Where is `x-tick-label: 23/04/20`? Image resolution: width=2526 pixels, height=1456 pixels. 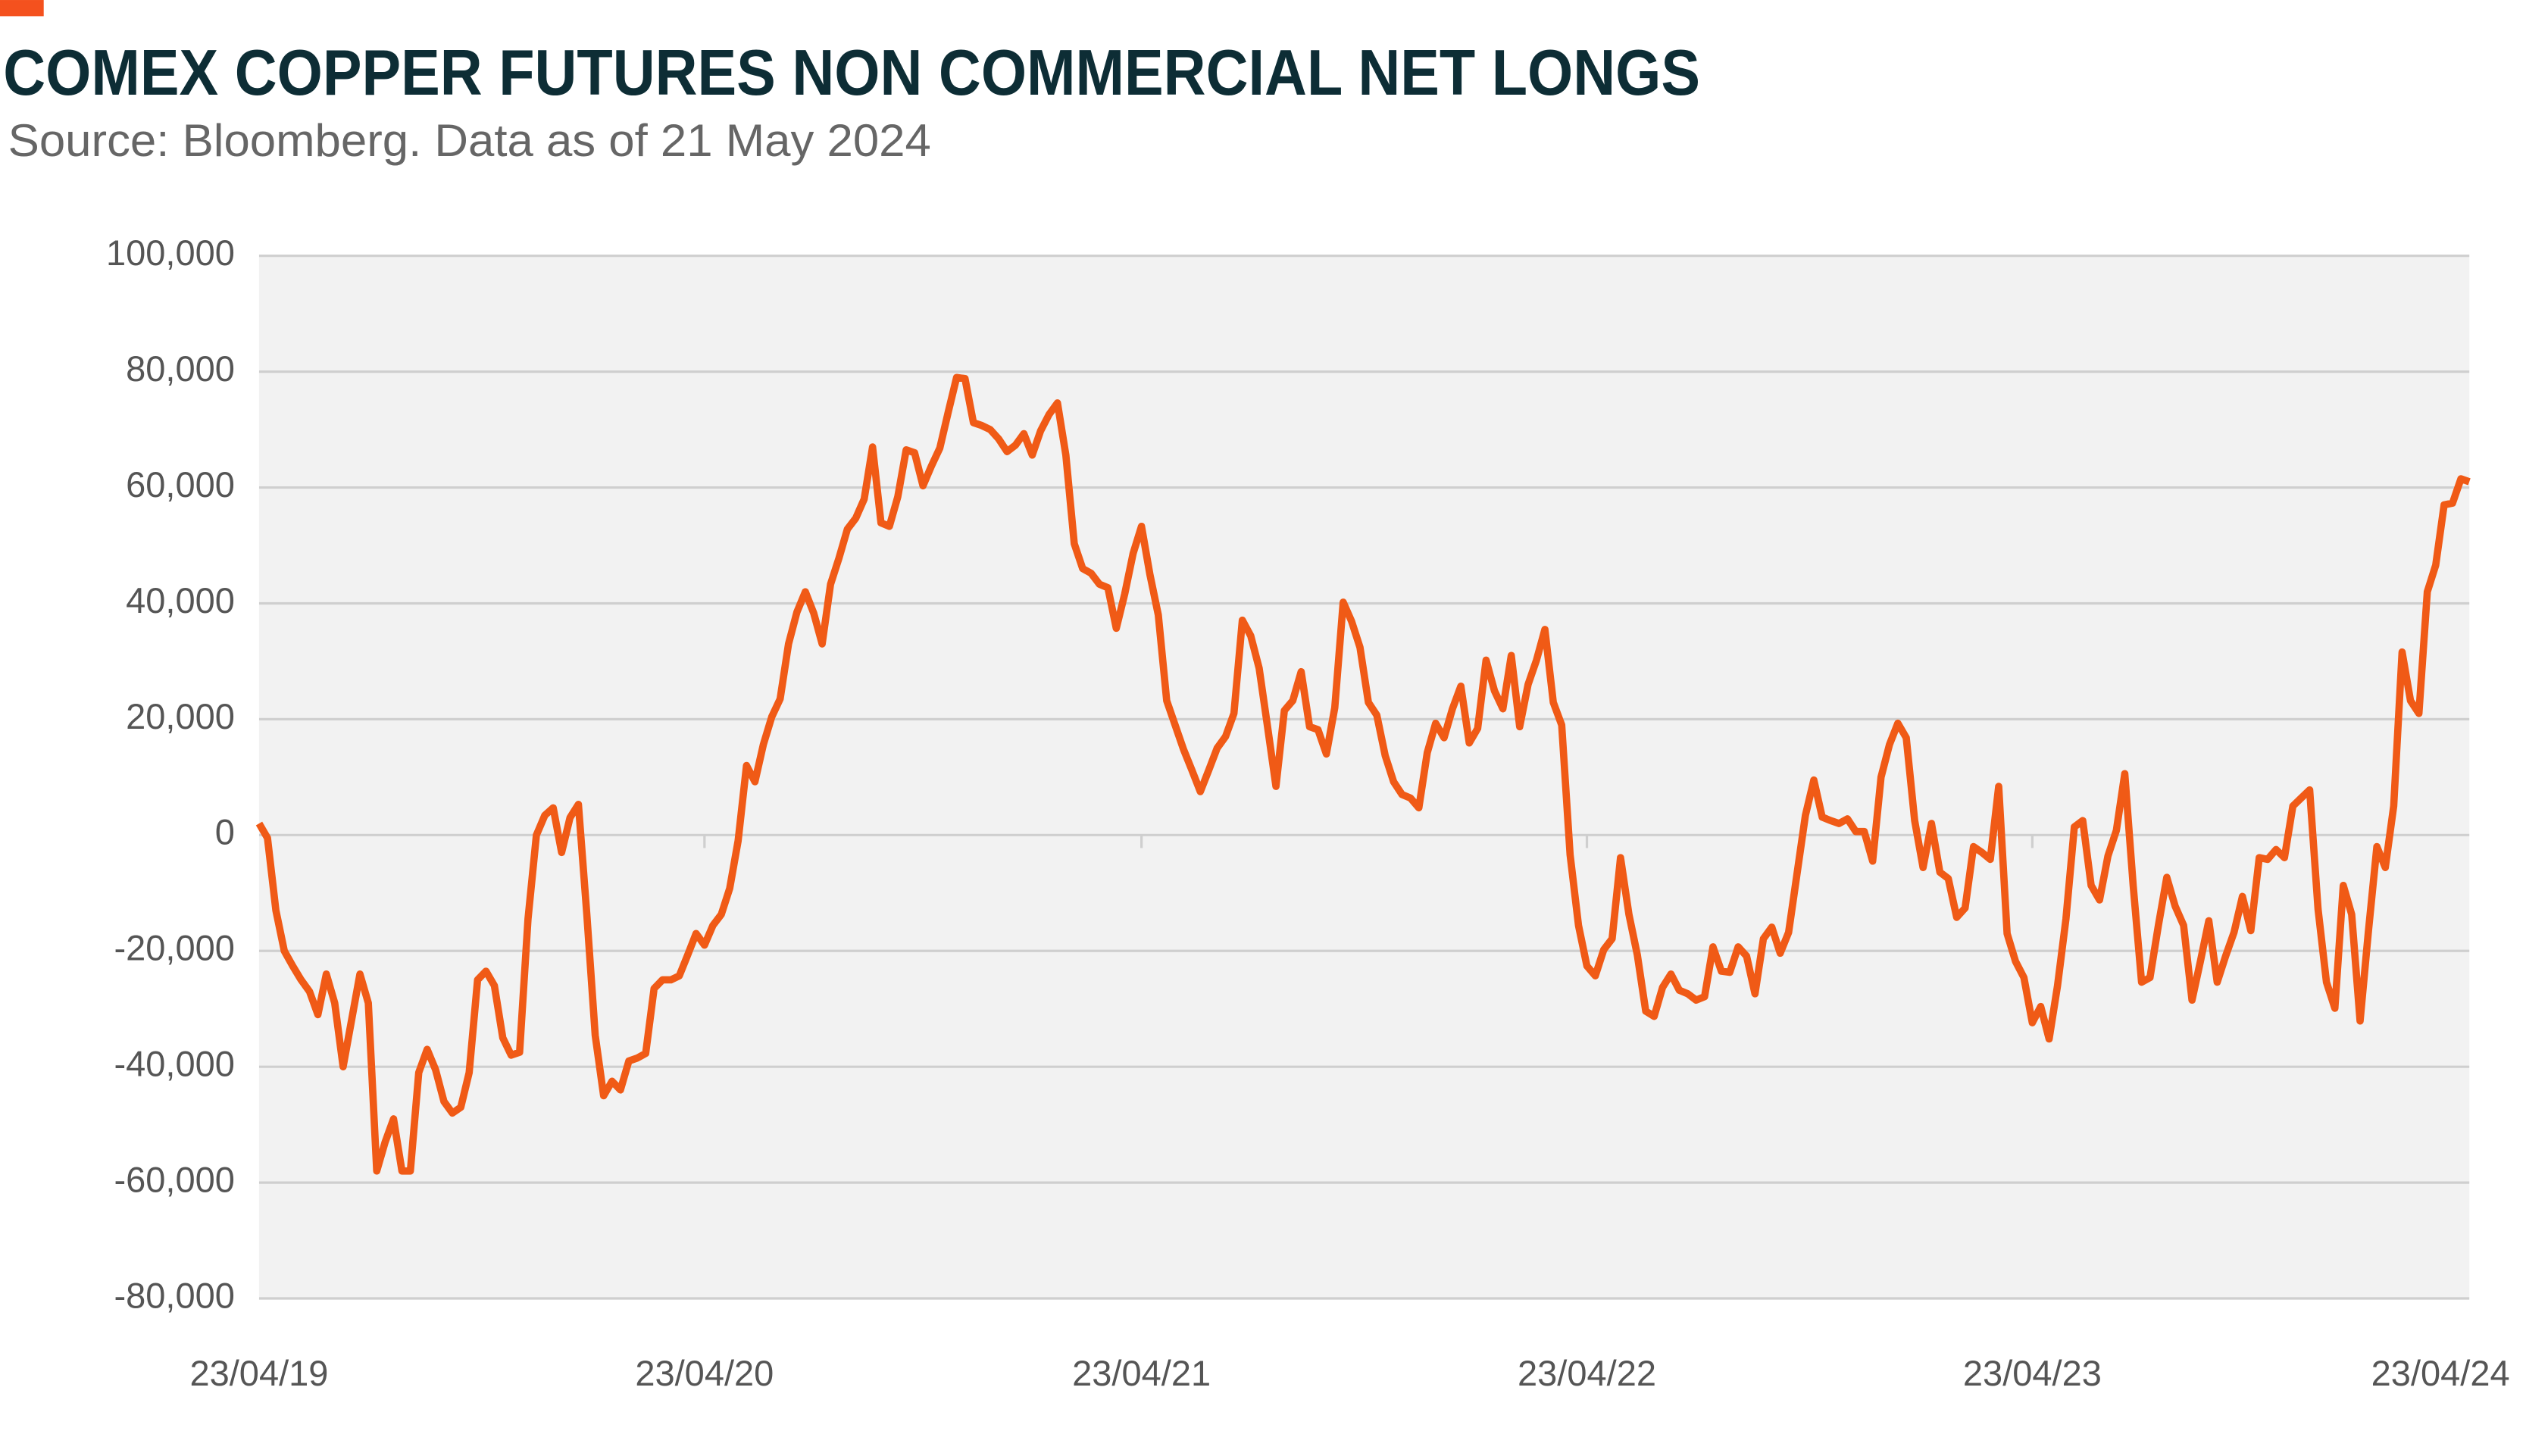 x-tick-label: 23/04/20 is located at coordinates (704, 1373).